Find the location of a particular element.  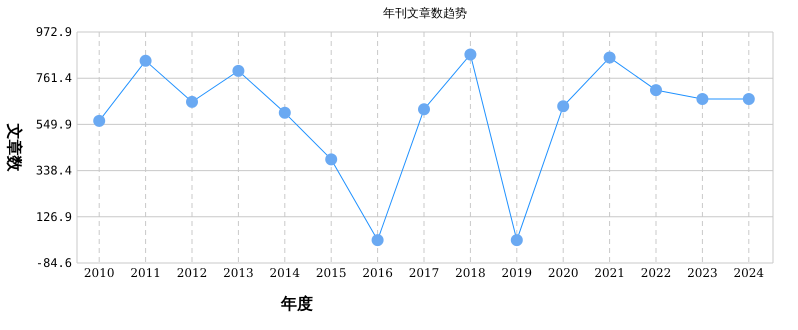

x-tick-label: 2020 is located at coordinates (563, 273).